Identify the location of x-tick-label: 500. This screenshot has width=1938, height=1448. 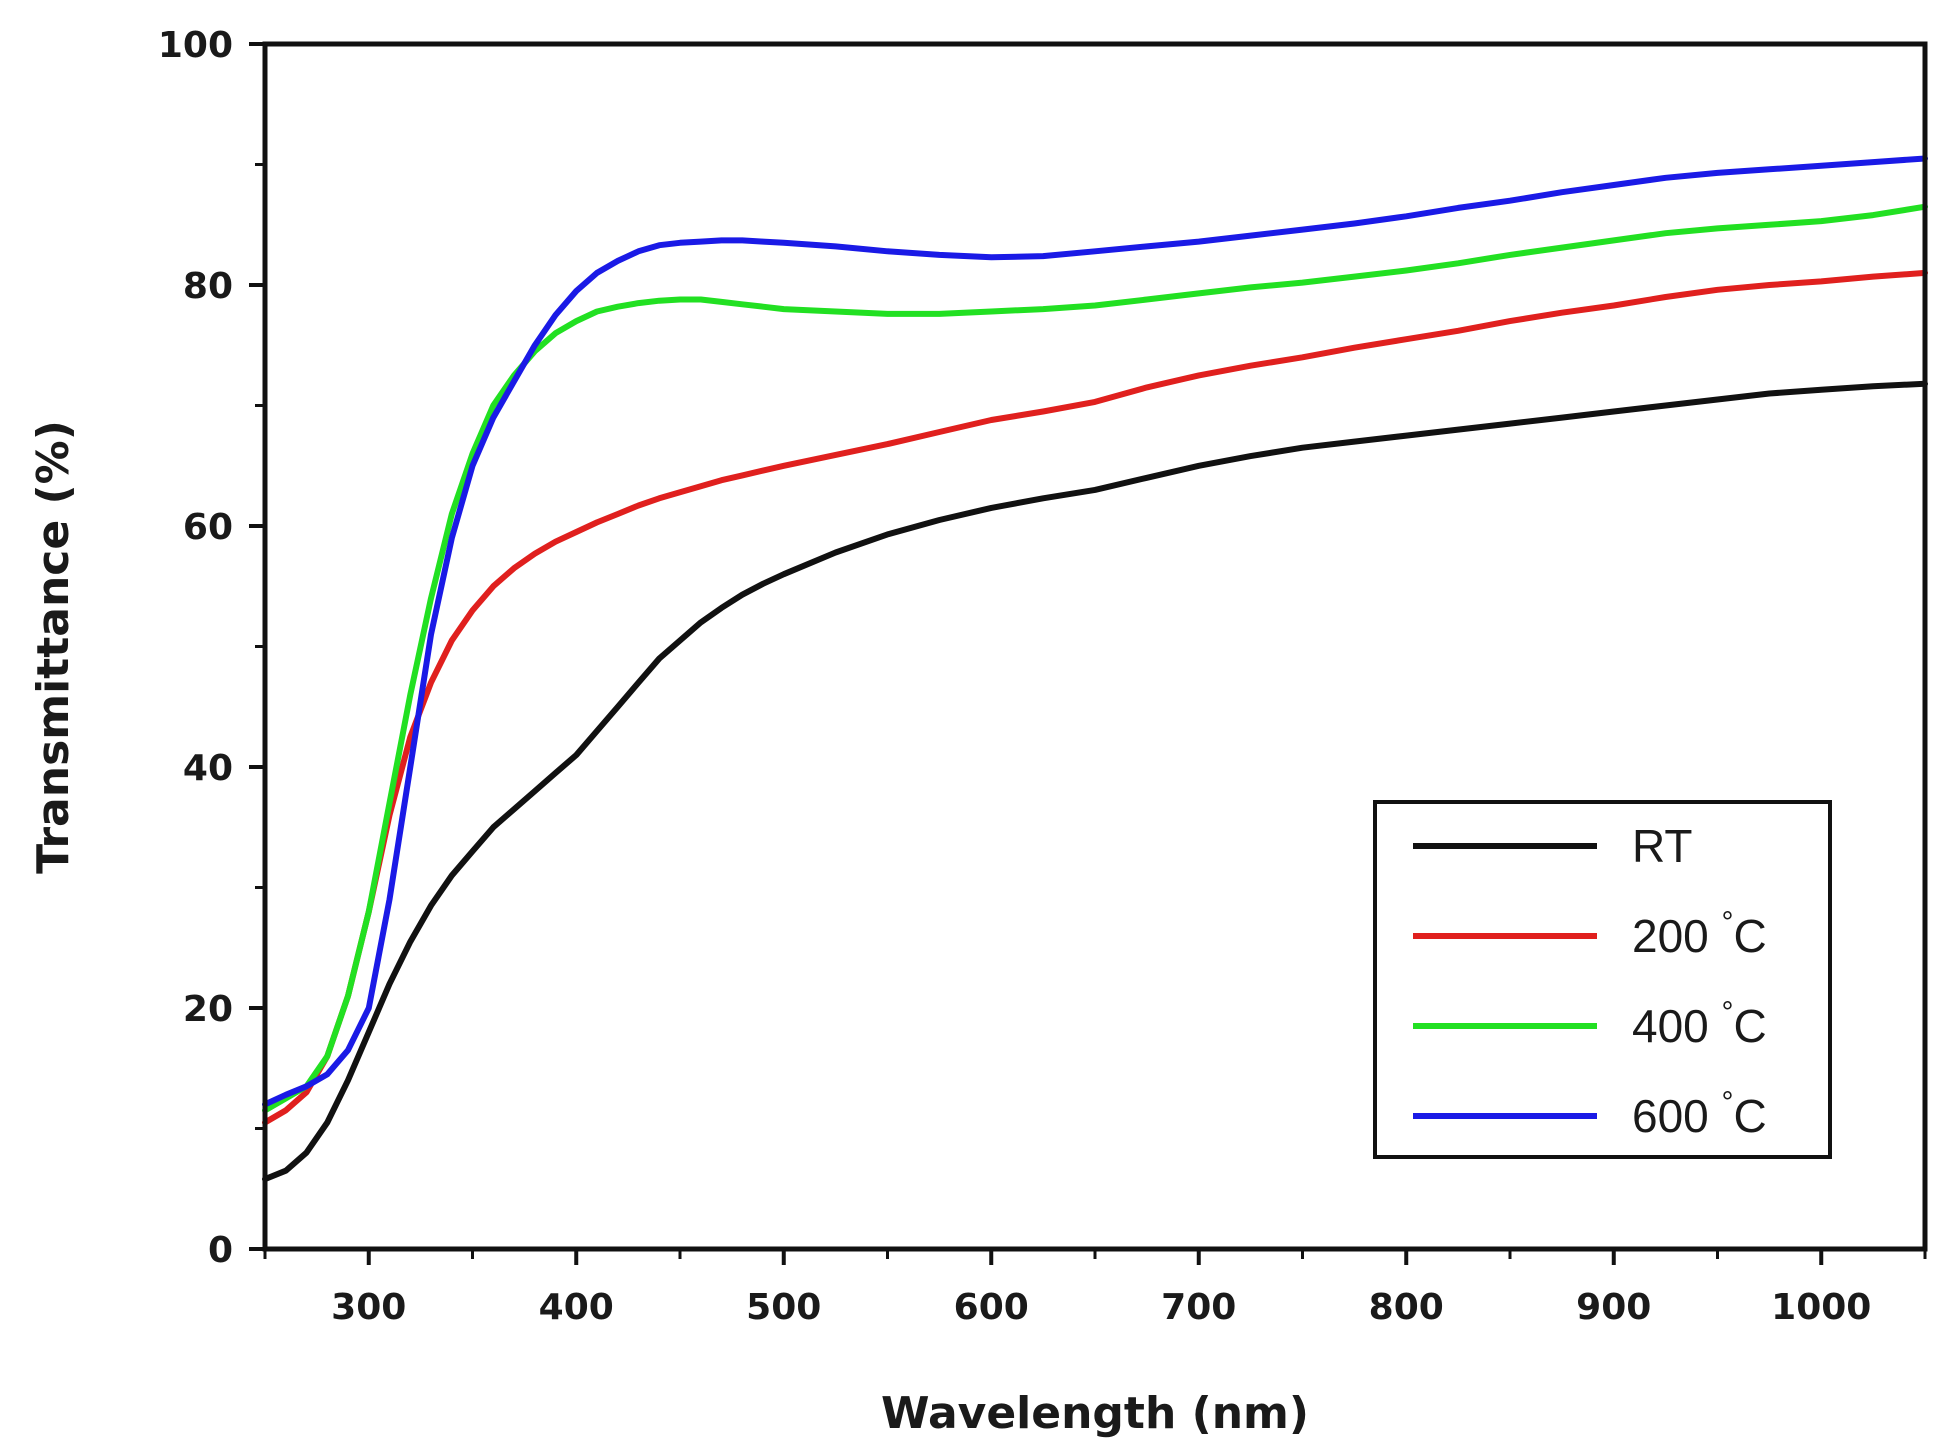
(783, 1307).